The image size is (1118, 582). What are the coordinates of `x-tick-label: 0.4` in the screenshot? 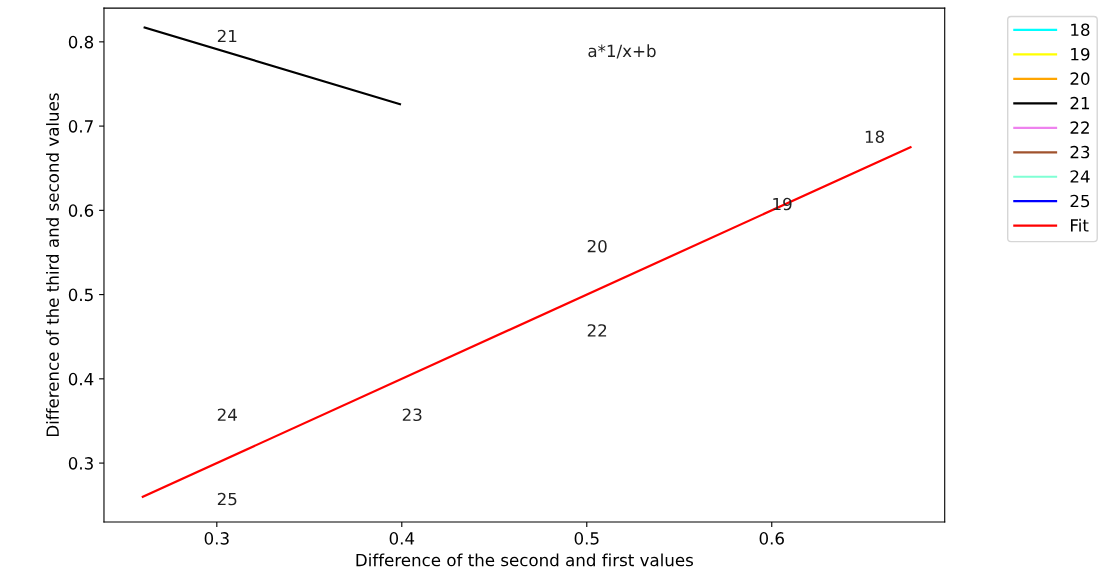 It's located at (402, 538).